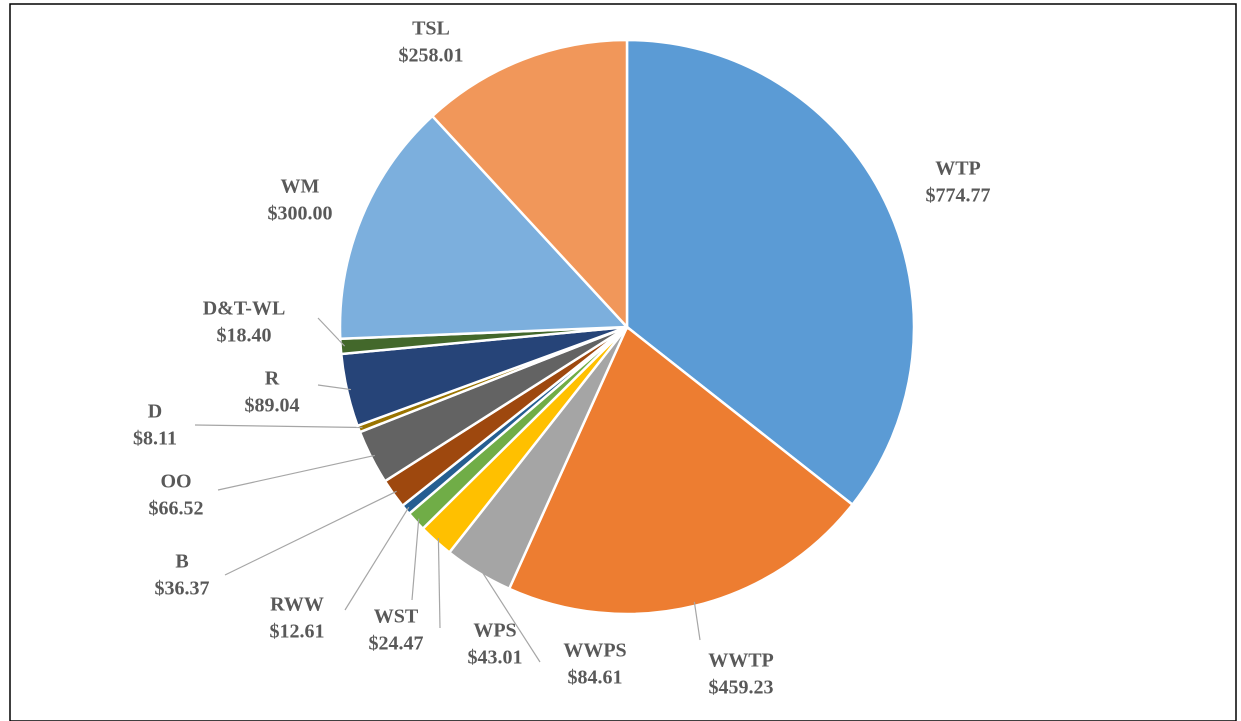  What do you see at coordinates (272, 406) in the screenshot?
I see `slice-label-value: $89.04` at bounding box center [272, 406].